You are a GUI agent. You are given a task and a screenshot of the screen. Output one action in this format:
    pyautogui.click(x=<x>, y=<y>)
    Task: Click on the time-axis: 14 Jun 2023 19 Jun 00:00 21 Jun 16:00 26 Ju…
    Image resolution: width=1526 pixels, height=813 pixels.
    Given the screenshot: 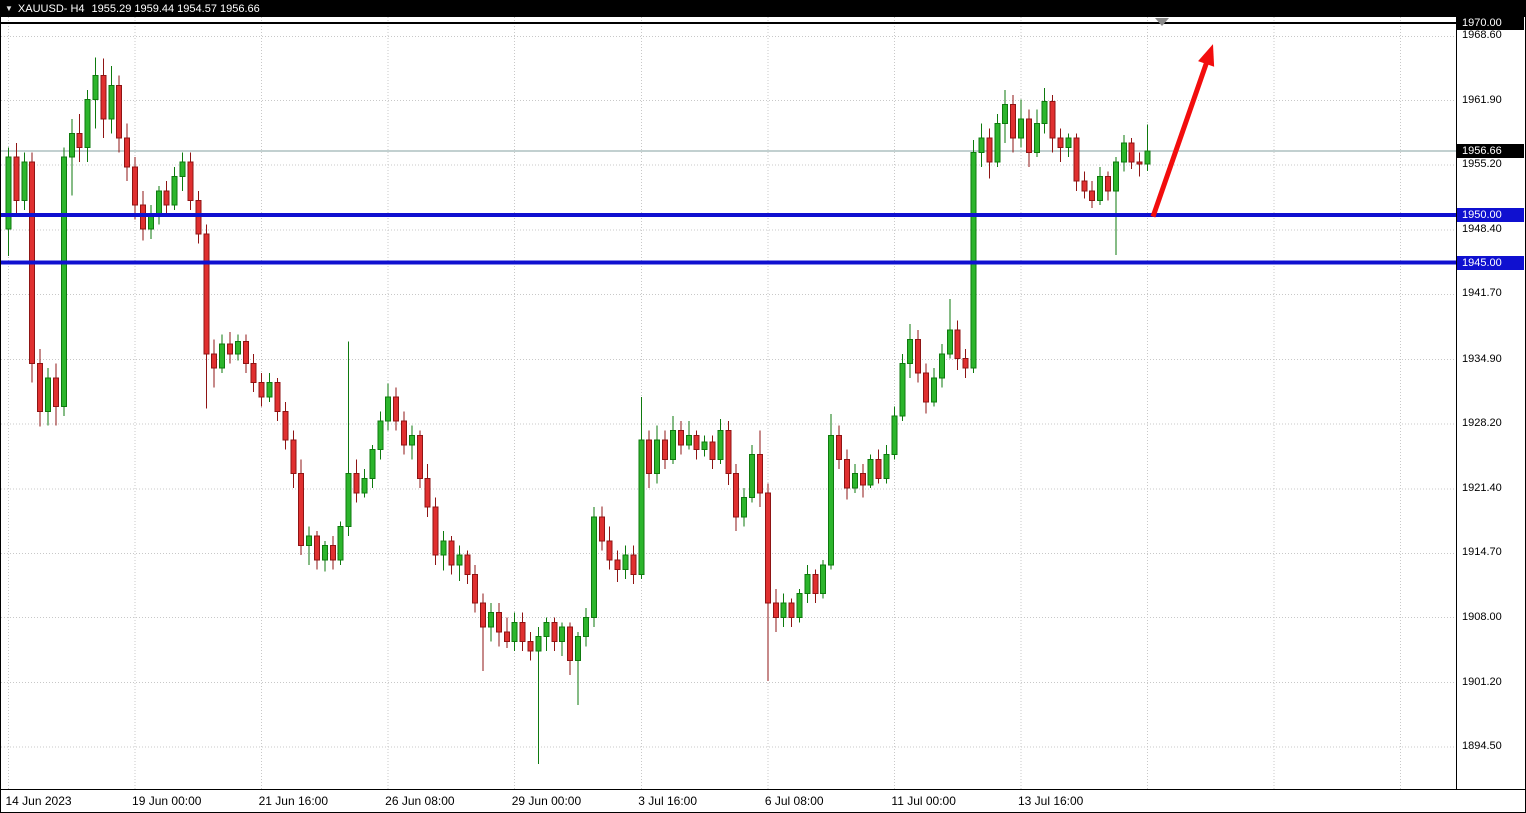 What is the action you would take?
    pyautogui.click(x=763, y=800)
    